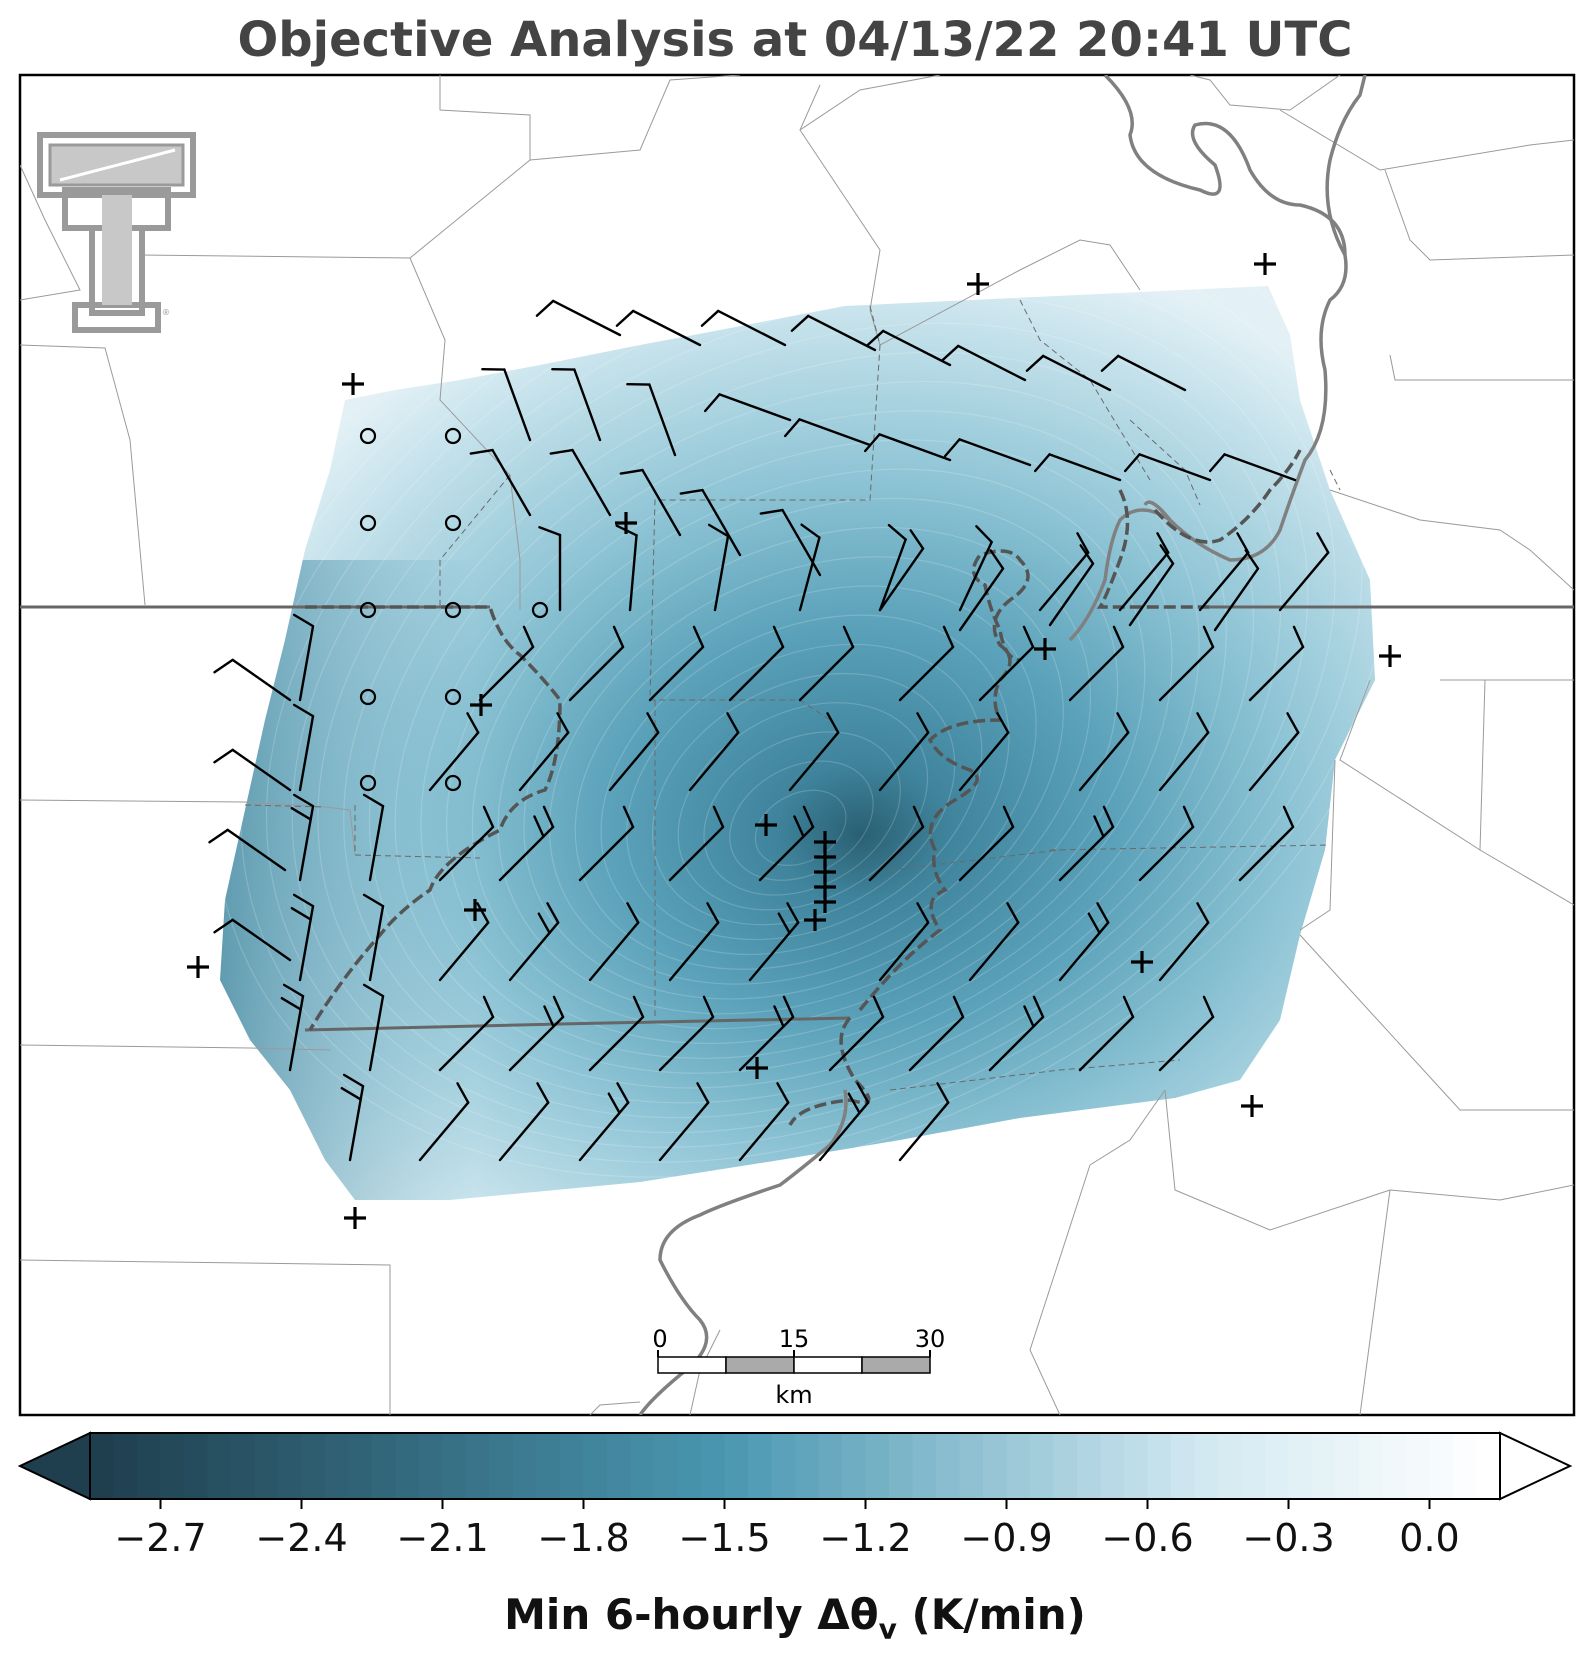 The image size is (1590, 1658). What do you see at coordinates (991, 1614) in the screenshot?
I see `colorbar-label-units: (K/min)` at bounding box center [991, 1614].